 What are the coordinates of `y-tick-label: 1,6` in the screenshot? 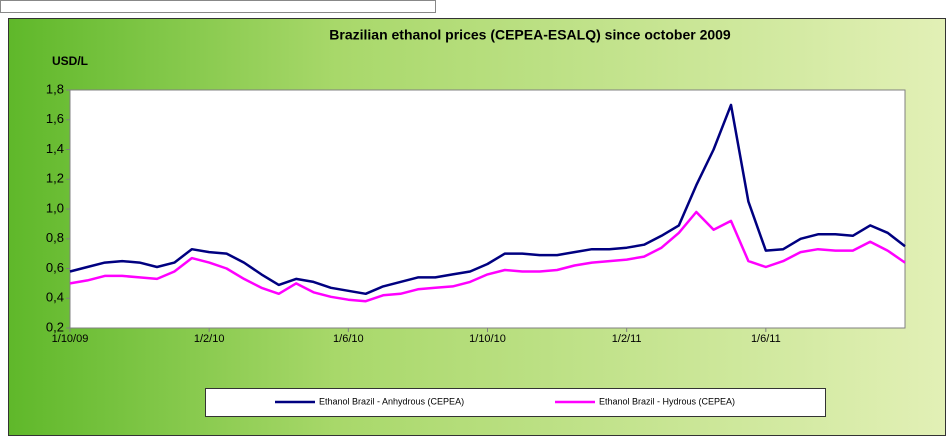 It's located at (55, 118).